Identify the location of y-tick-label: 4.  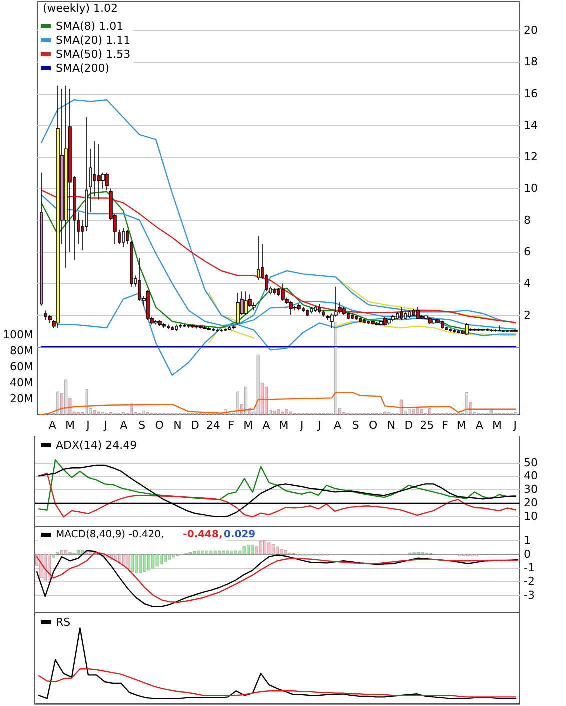
(527, 283).